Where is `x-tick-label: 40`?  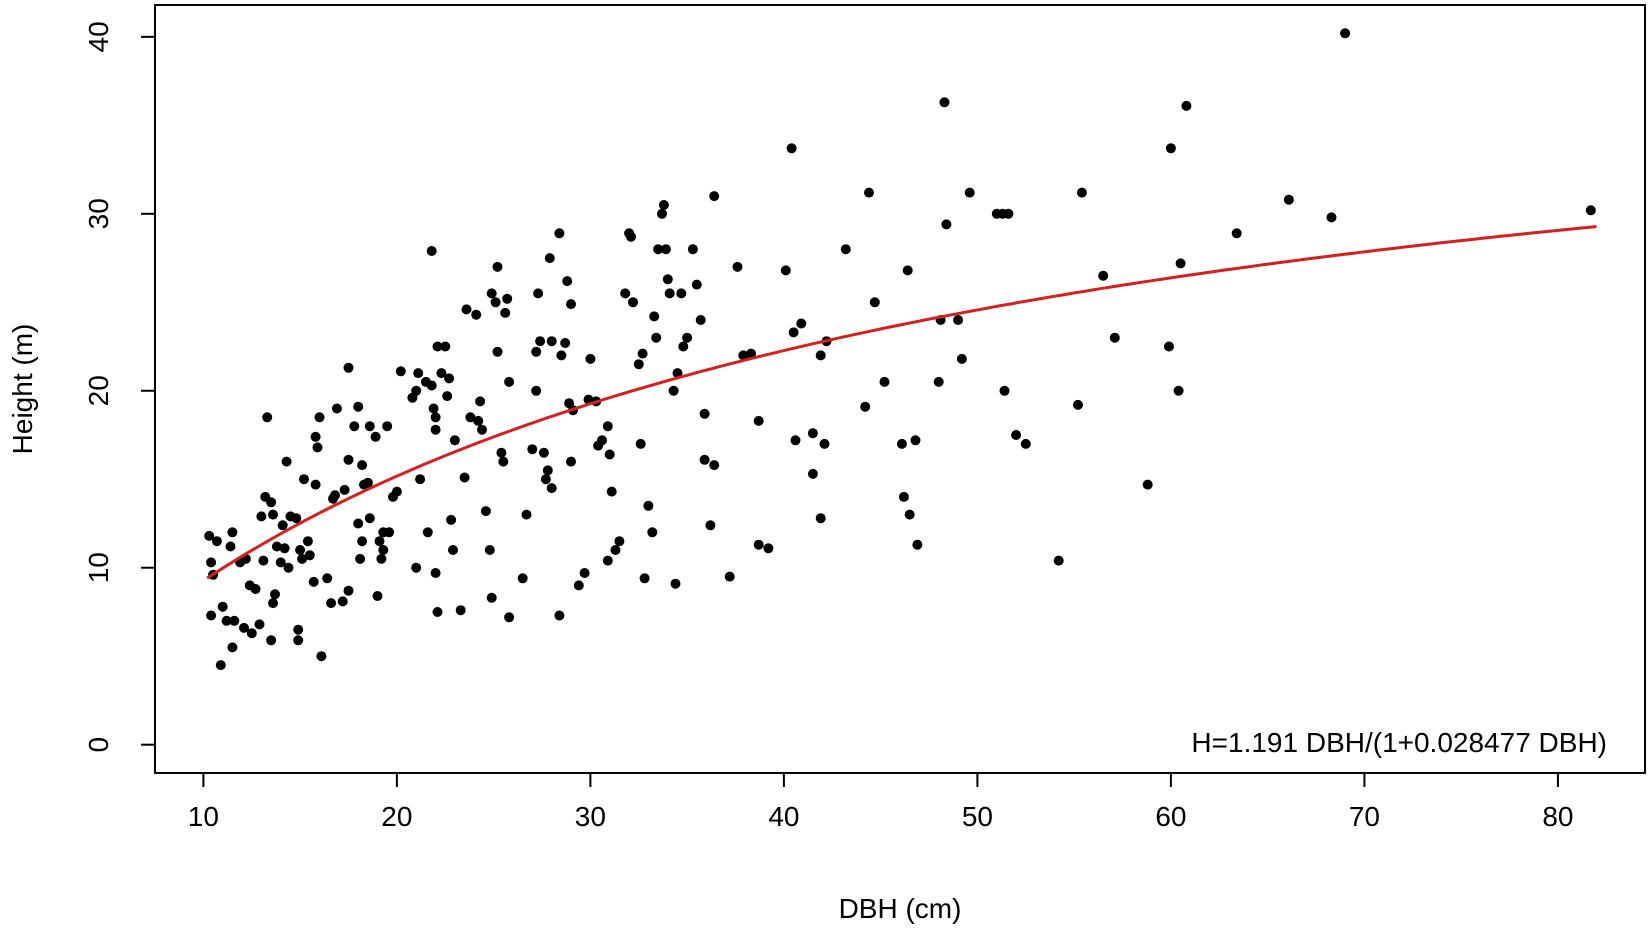 x-tick-label: 40 is located at coordinates (783, 816).